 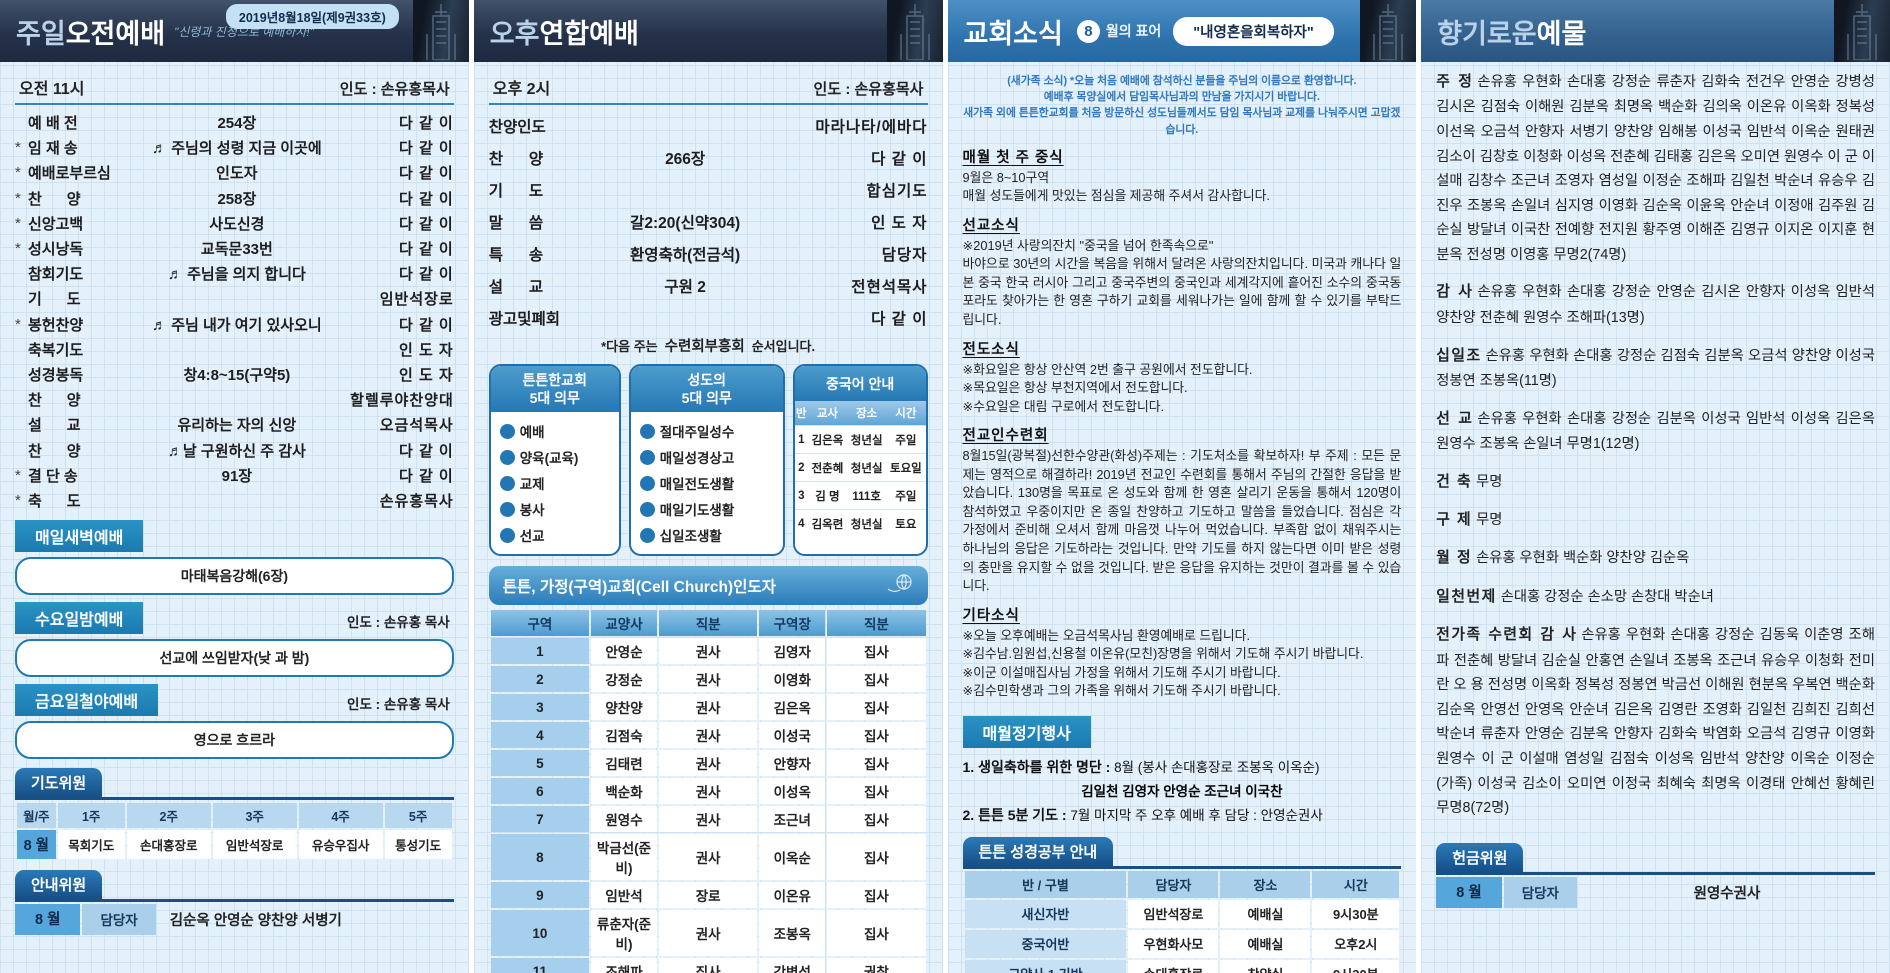 I want to click on offering-category-label: 주 정, so click(x=1455, y=82).